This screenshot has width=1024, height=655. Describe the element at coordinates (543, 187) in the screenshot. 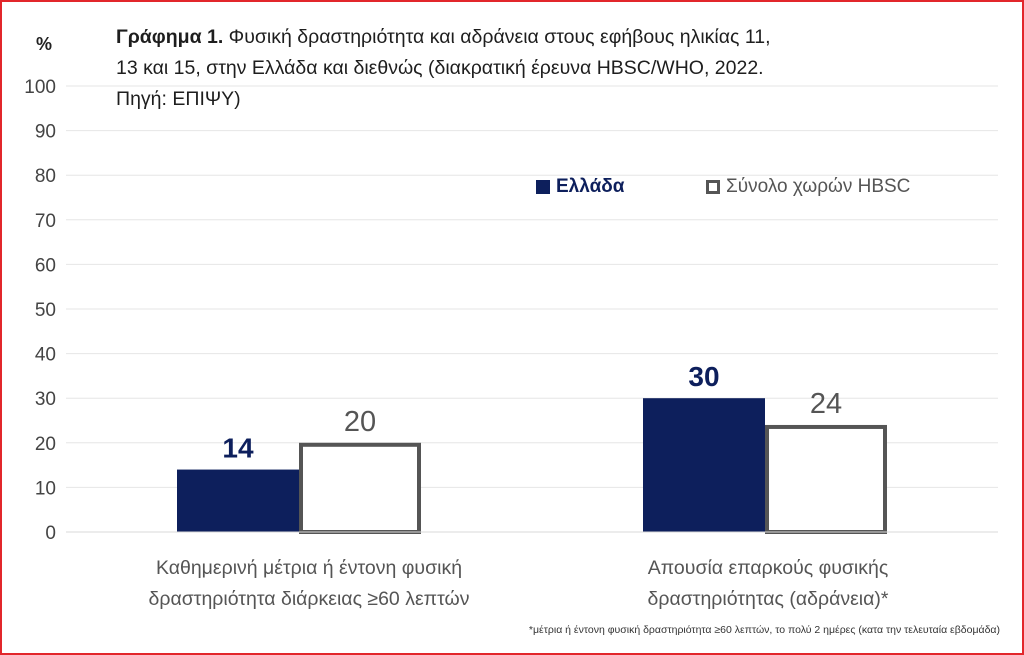

I see `legend-swatch-greece` at that location.